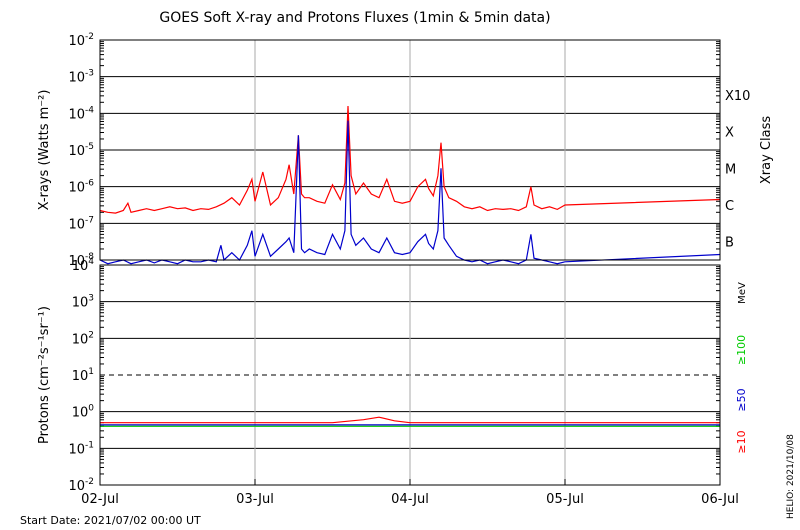 The image size is (800, 530). Describe the element at coordinates (44, 375) in the screenshot. I see `proton-y-axis-label: Protons (cm⁻²s⁻¹sr⁻¹)` at that location.